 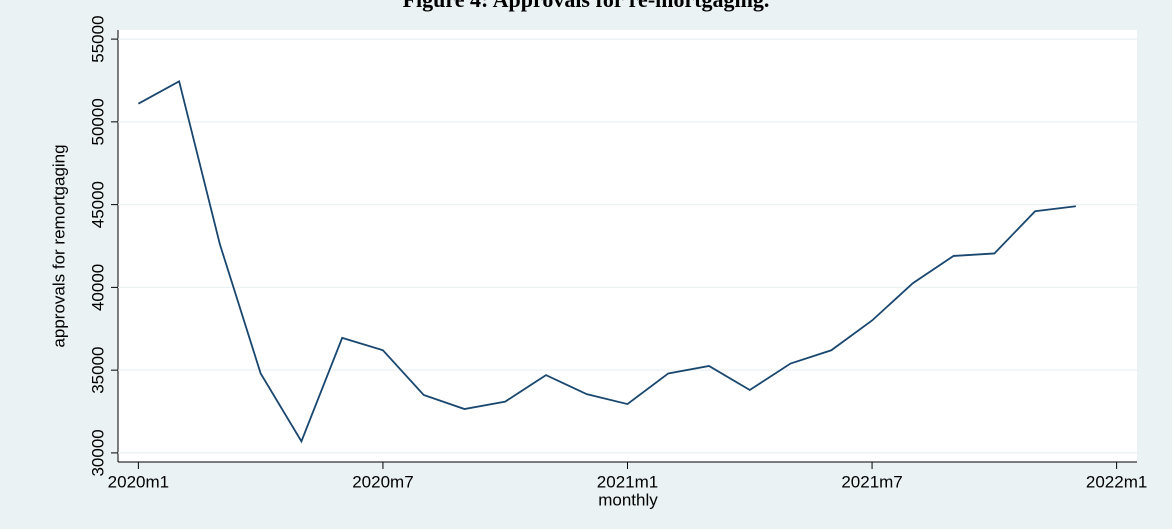 What do you see at coordinates (58, 245) in the screenshot?
I see `y-axis-title: approvals for remortgaging` at bounding box center [58, 245].